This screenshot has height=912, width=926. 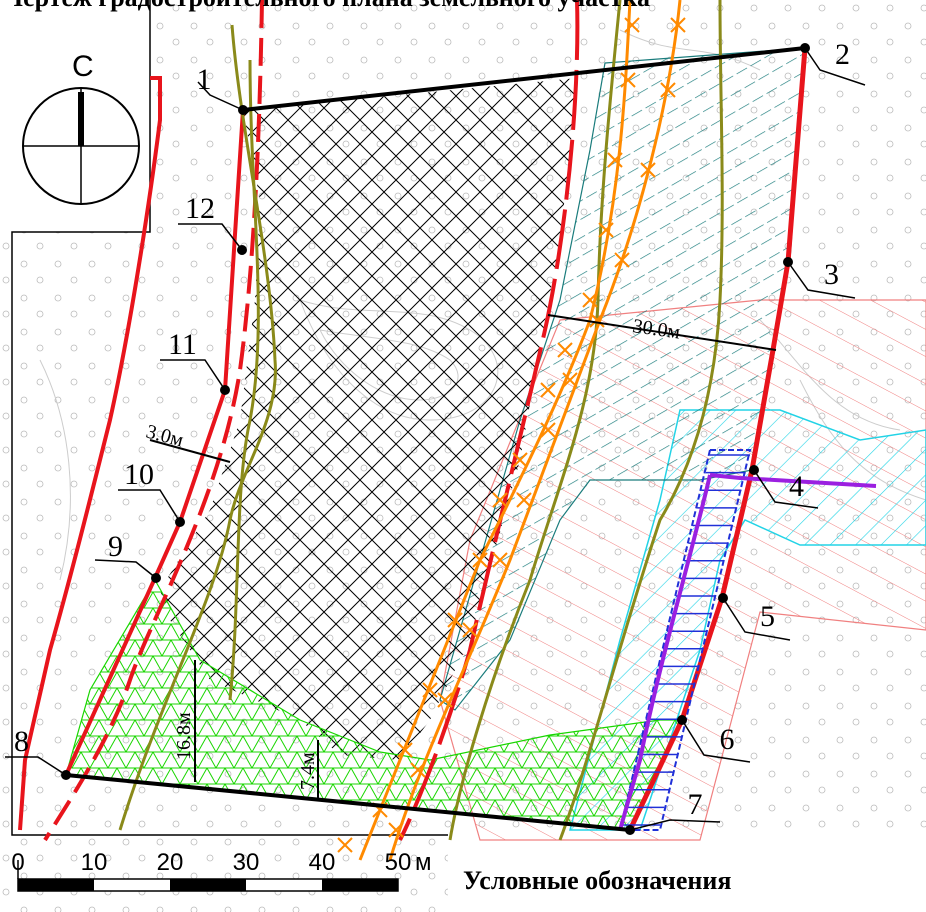 I want to click on dim-label-168: 16.8м, so click(x=184, y=736).